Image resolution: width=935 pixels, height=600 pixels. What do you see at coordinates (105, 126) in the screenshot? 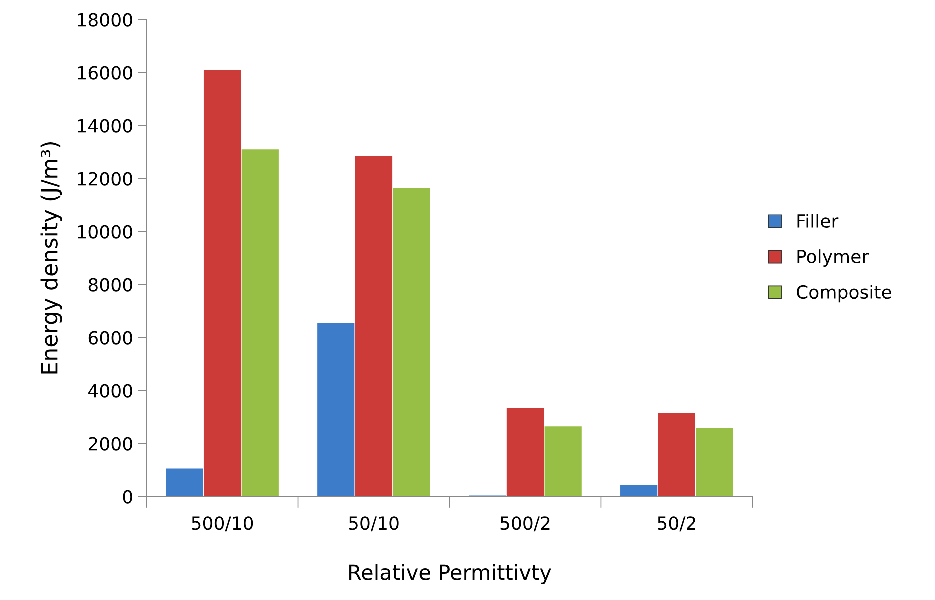
I see `y-tick-label: 14000` at bounding box center [105, 126].